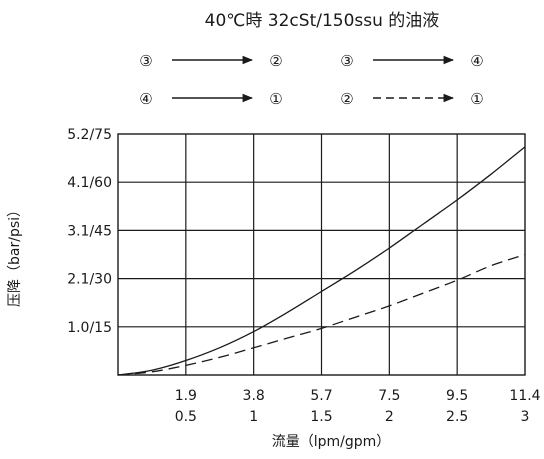 This screenshot has width=544, height=459. I want to click on y-tick-label: 3.1/45, so click(89, 231).